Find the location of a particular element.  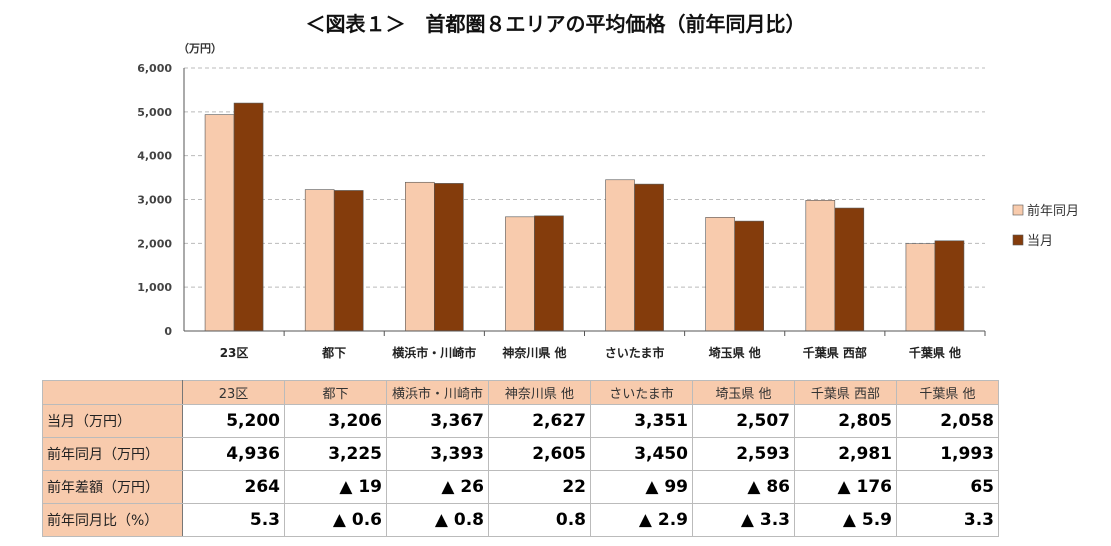

table-cell: 3.3 is located at coordinates (947, 520).